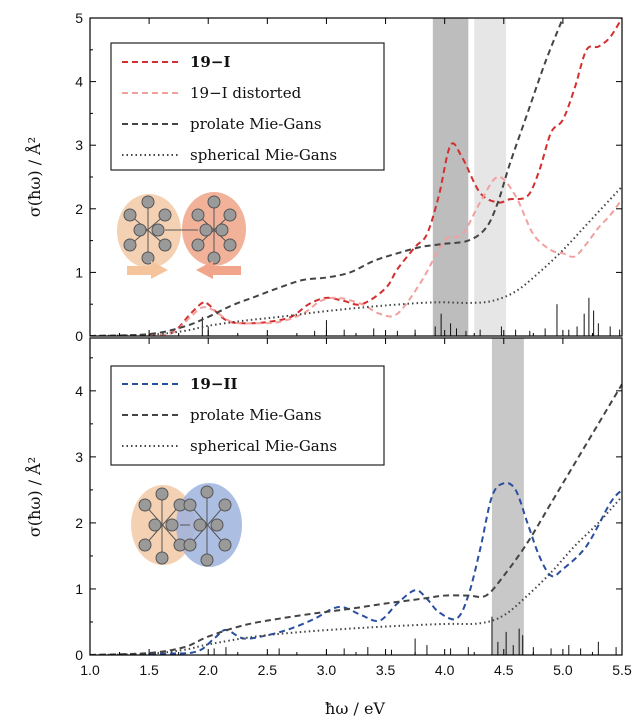 The width and height of the screenshot is (638, 720). I want to click on top-ytick-label: 5, so click(79, 18).